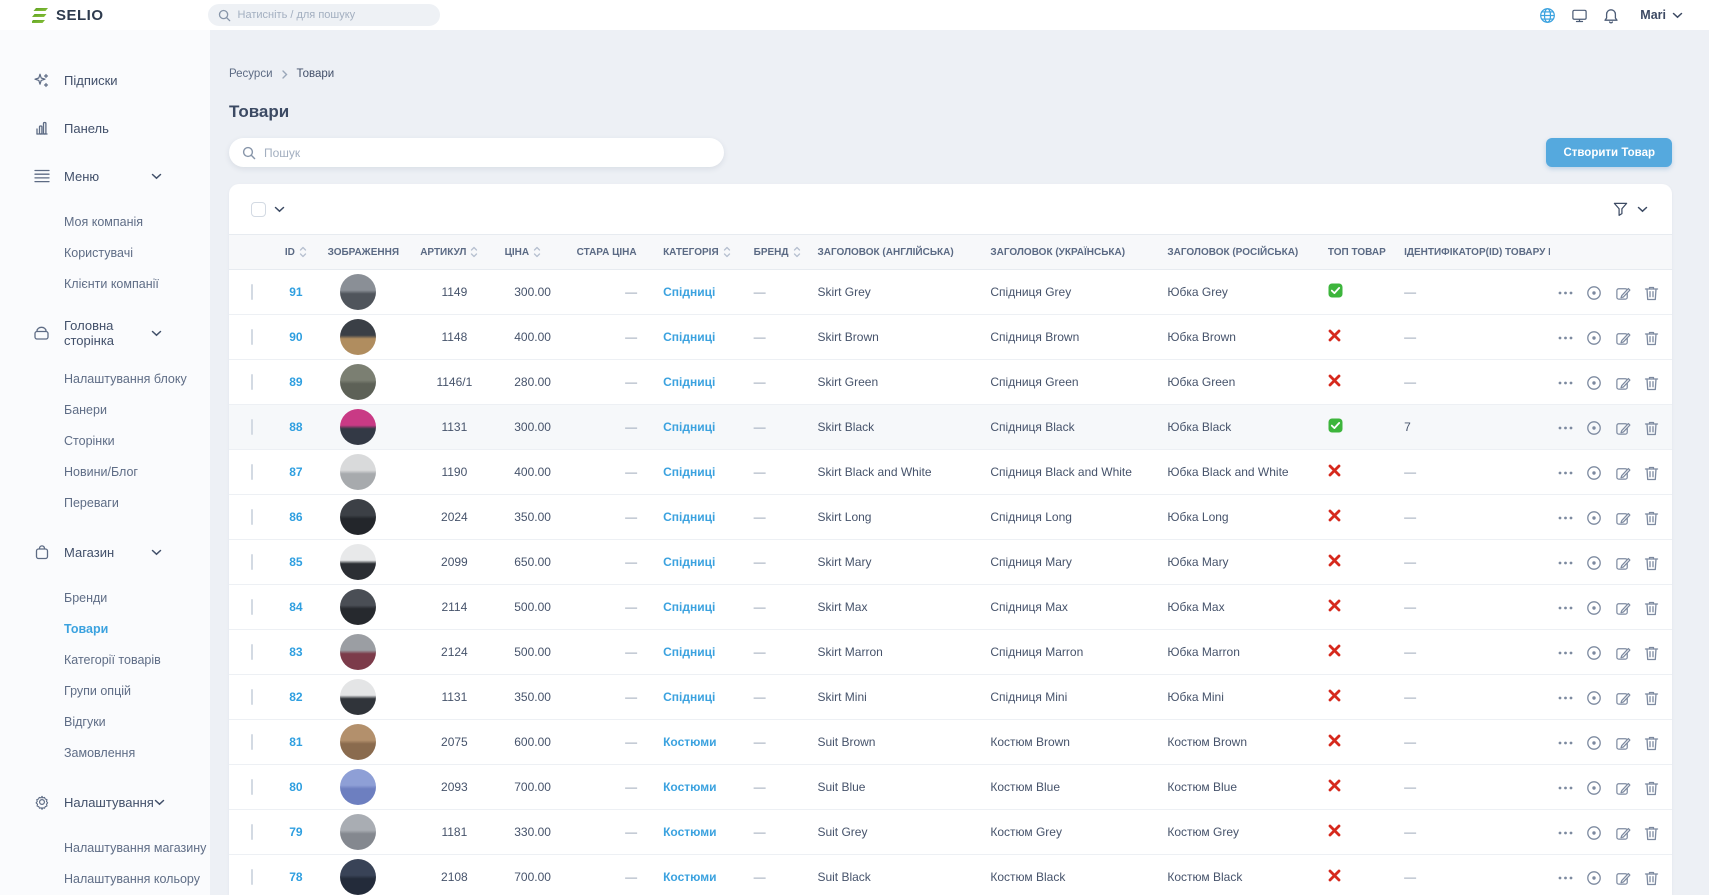 Image resolution: width=1709 pixels, height=895 pixels. Describe the element at coordinates (296, 472) in the screenshot. I see `product-id-link: 87` at that location.